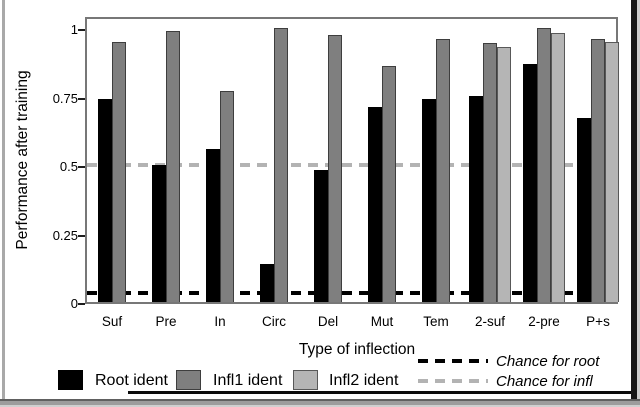  Describe the element at coordinates (248, 380) in the screenshot. I see `legend-label-infl1-ident: Infl1 ident` at that location.